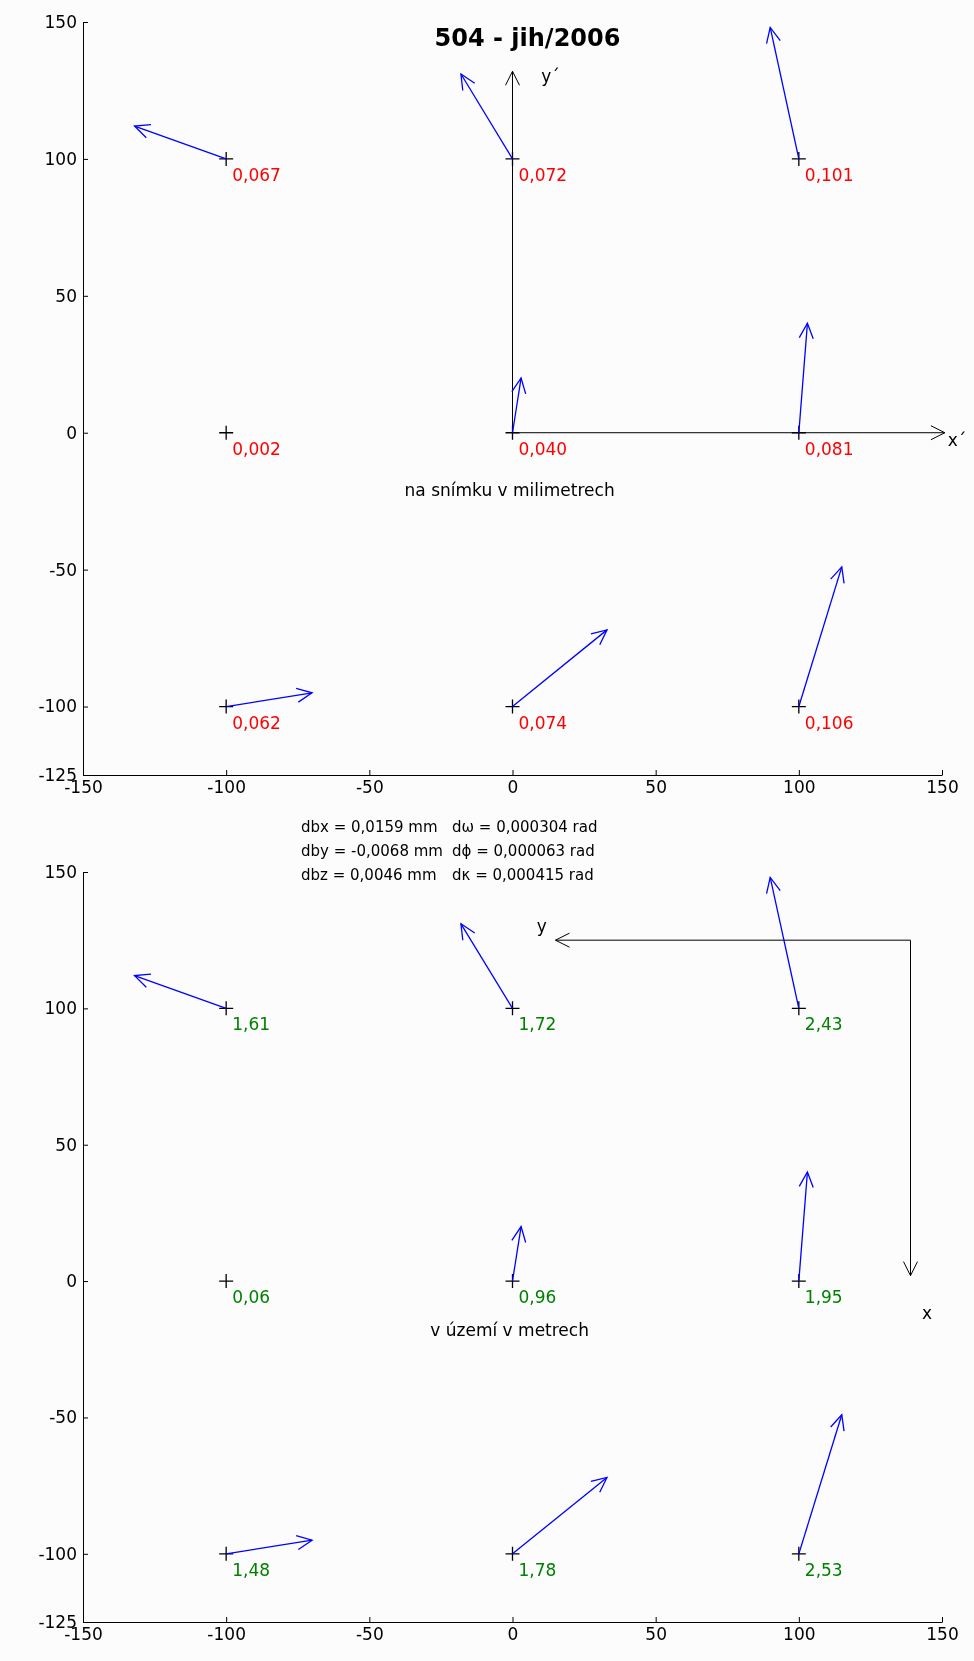 Image resolution: width=974 pixels, height=1661 pixels. What do you see at coordinates (957, 440) in the screenshot?
I see `text: x´` at bounding box center [957, 440].